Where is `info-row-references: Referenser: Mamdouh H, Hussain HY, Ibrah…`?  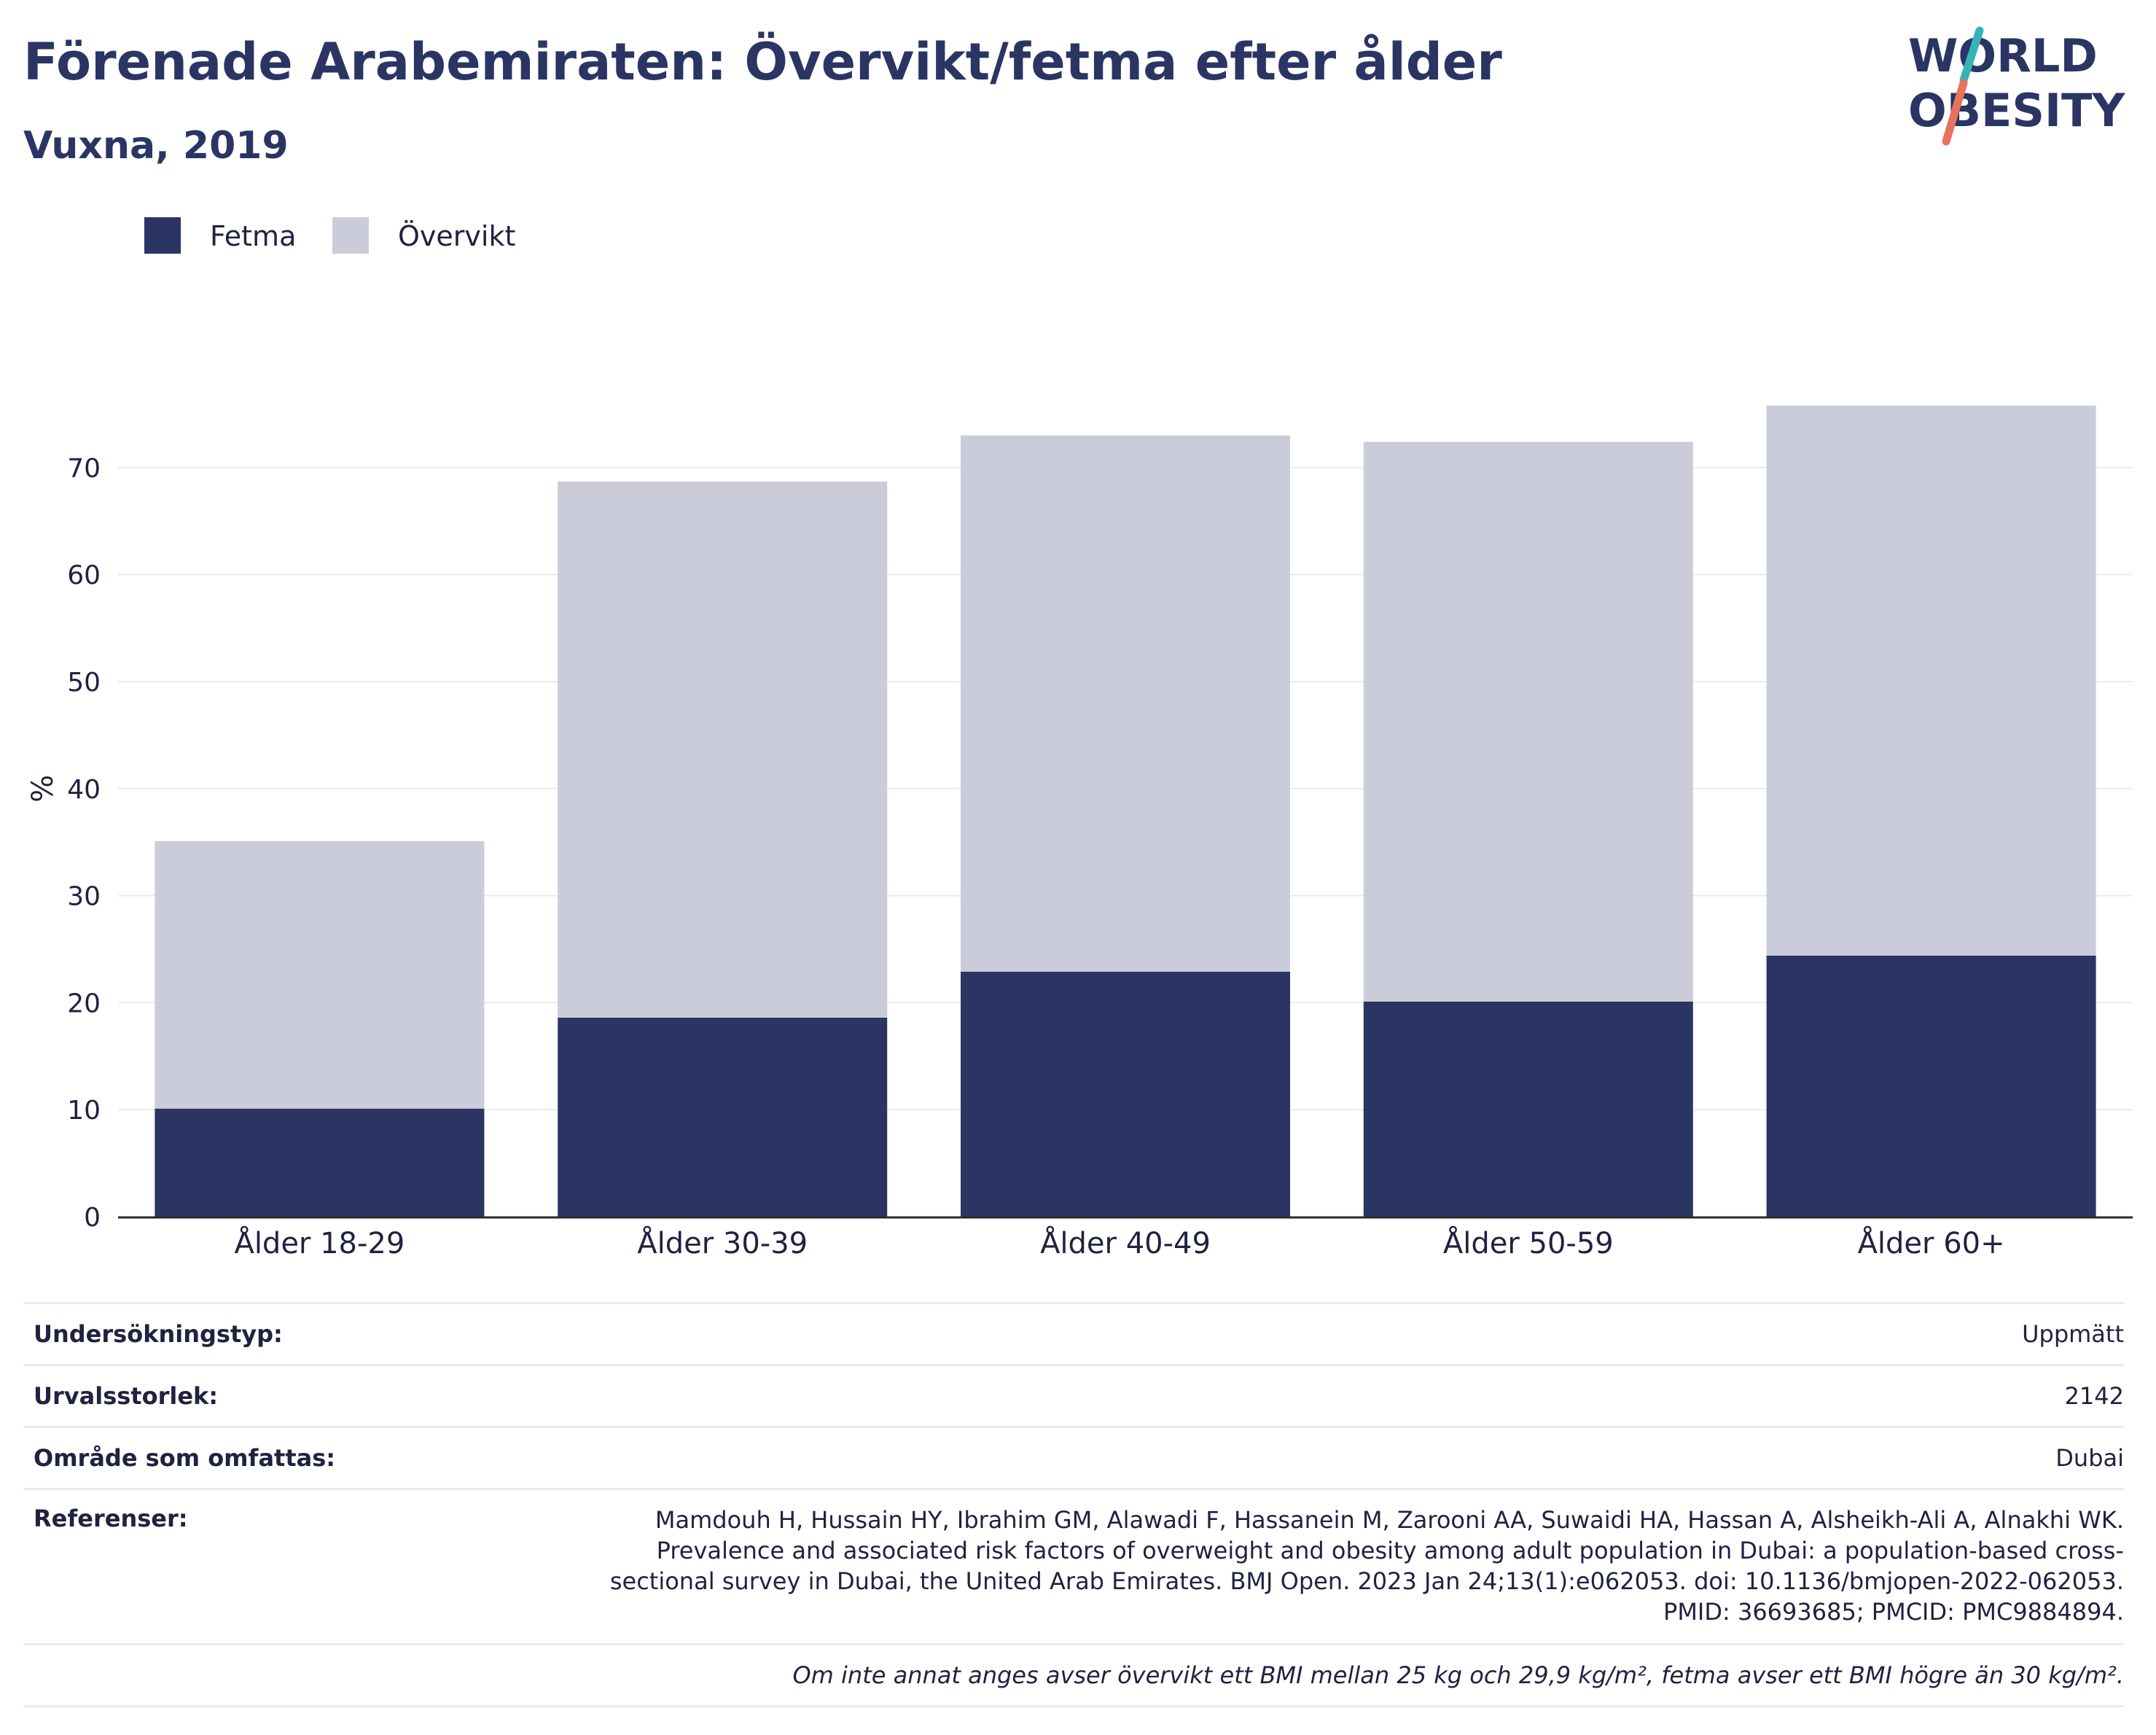 info-row-references: Referenser: Mamdouh H, Hussain HY, Ibrah… is located at coordinates (1073, 1565).